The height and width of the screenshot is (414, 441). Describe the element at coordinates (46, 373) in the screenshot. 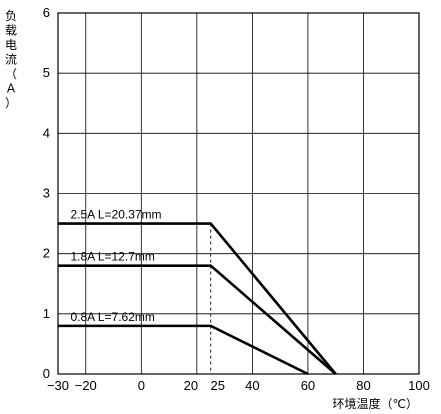

I see `y-tick-label: 0` at that location.